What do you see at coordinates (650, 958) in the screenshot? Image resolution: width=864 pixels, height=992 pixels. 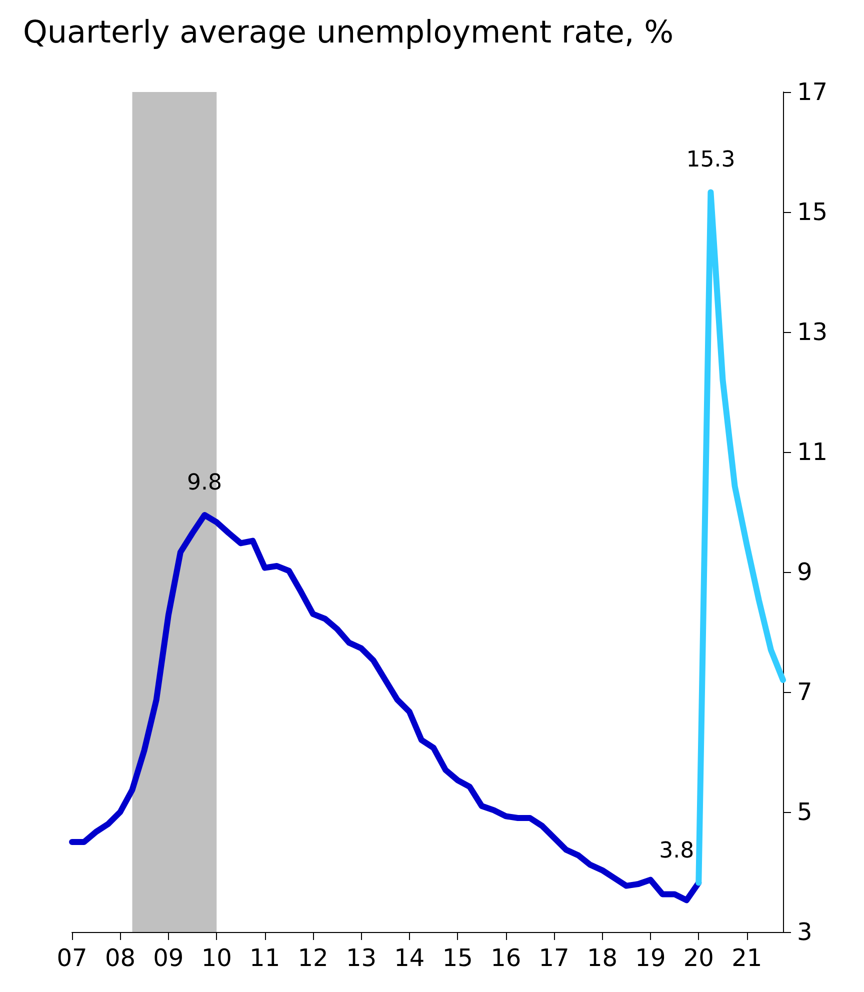 I see `x-tick-label: 19` at bounding box center [650, 958].